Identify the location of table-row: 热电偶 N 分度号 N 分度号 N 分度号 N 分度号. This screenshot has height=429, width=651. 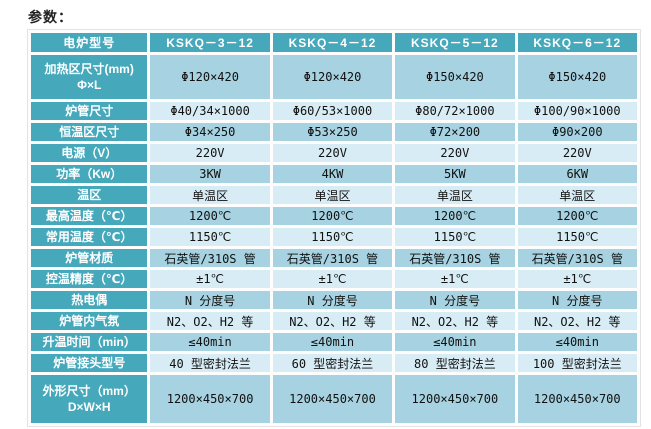
(334, 300).